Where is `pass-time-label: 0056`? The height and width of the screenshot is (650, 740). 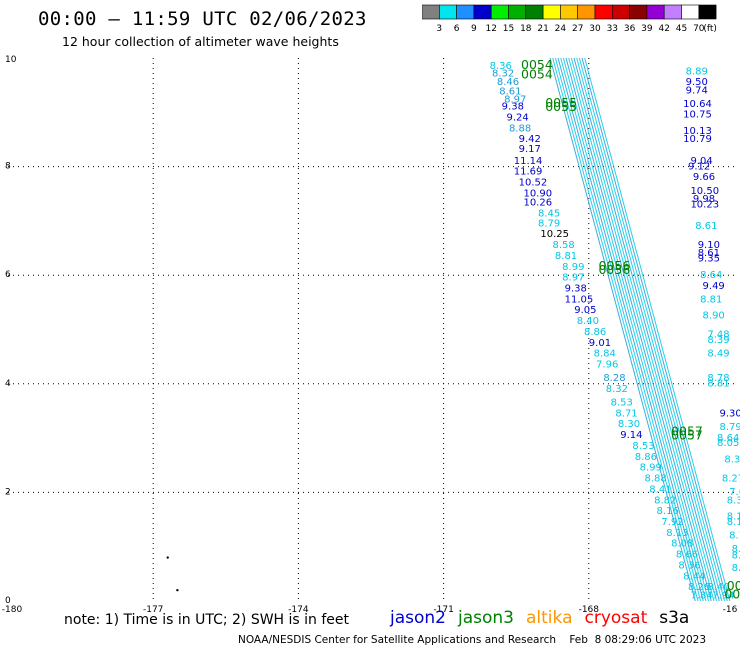 pass-time-label: 0056 is located at coordinates (614, 269).